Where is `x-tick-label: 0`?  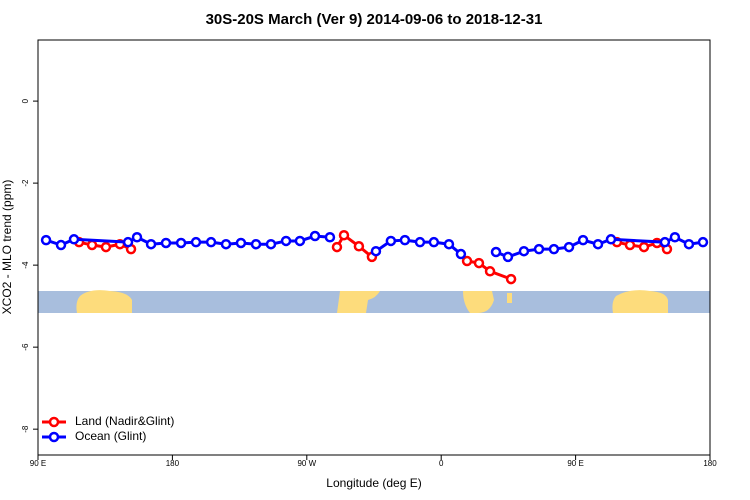 x-tick-label: 0 is located at coordinates (441, 463).